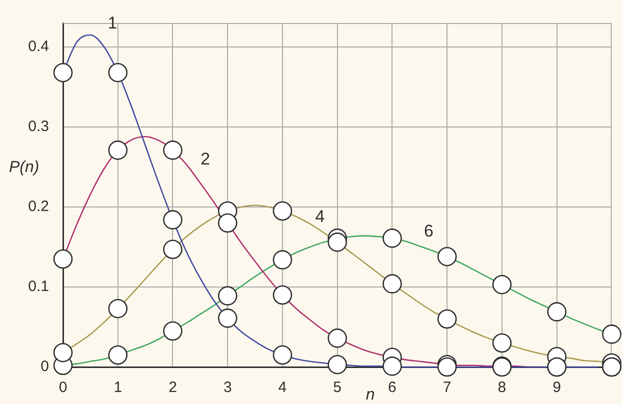  I want to click on series-label: 4, so click(320, 216).